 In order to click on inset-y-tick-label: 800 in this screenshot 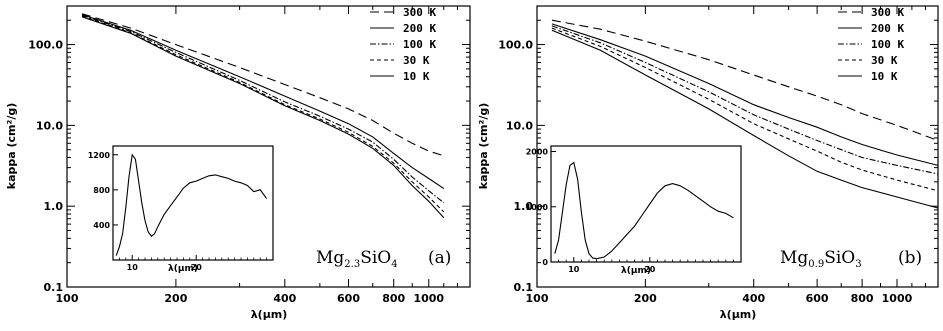, I will do `click(101, 190)`.